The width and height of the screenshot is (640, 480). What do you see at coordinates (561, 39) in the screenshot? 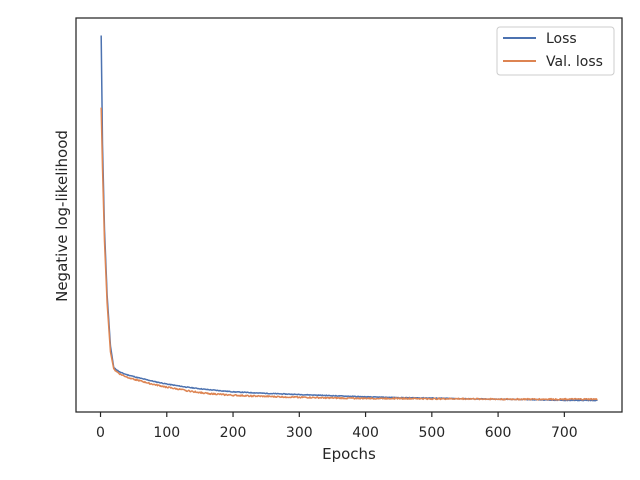
I see `legend-label-loss: Loss` at bounding box center [561, 39].